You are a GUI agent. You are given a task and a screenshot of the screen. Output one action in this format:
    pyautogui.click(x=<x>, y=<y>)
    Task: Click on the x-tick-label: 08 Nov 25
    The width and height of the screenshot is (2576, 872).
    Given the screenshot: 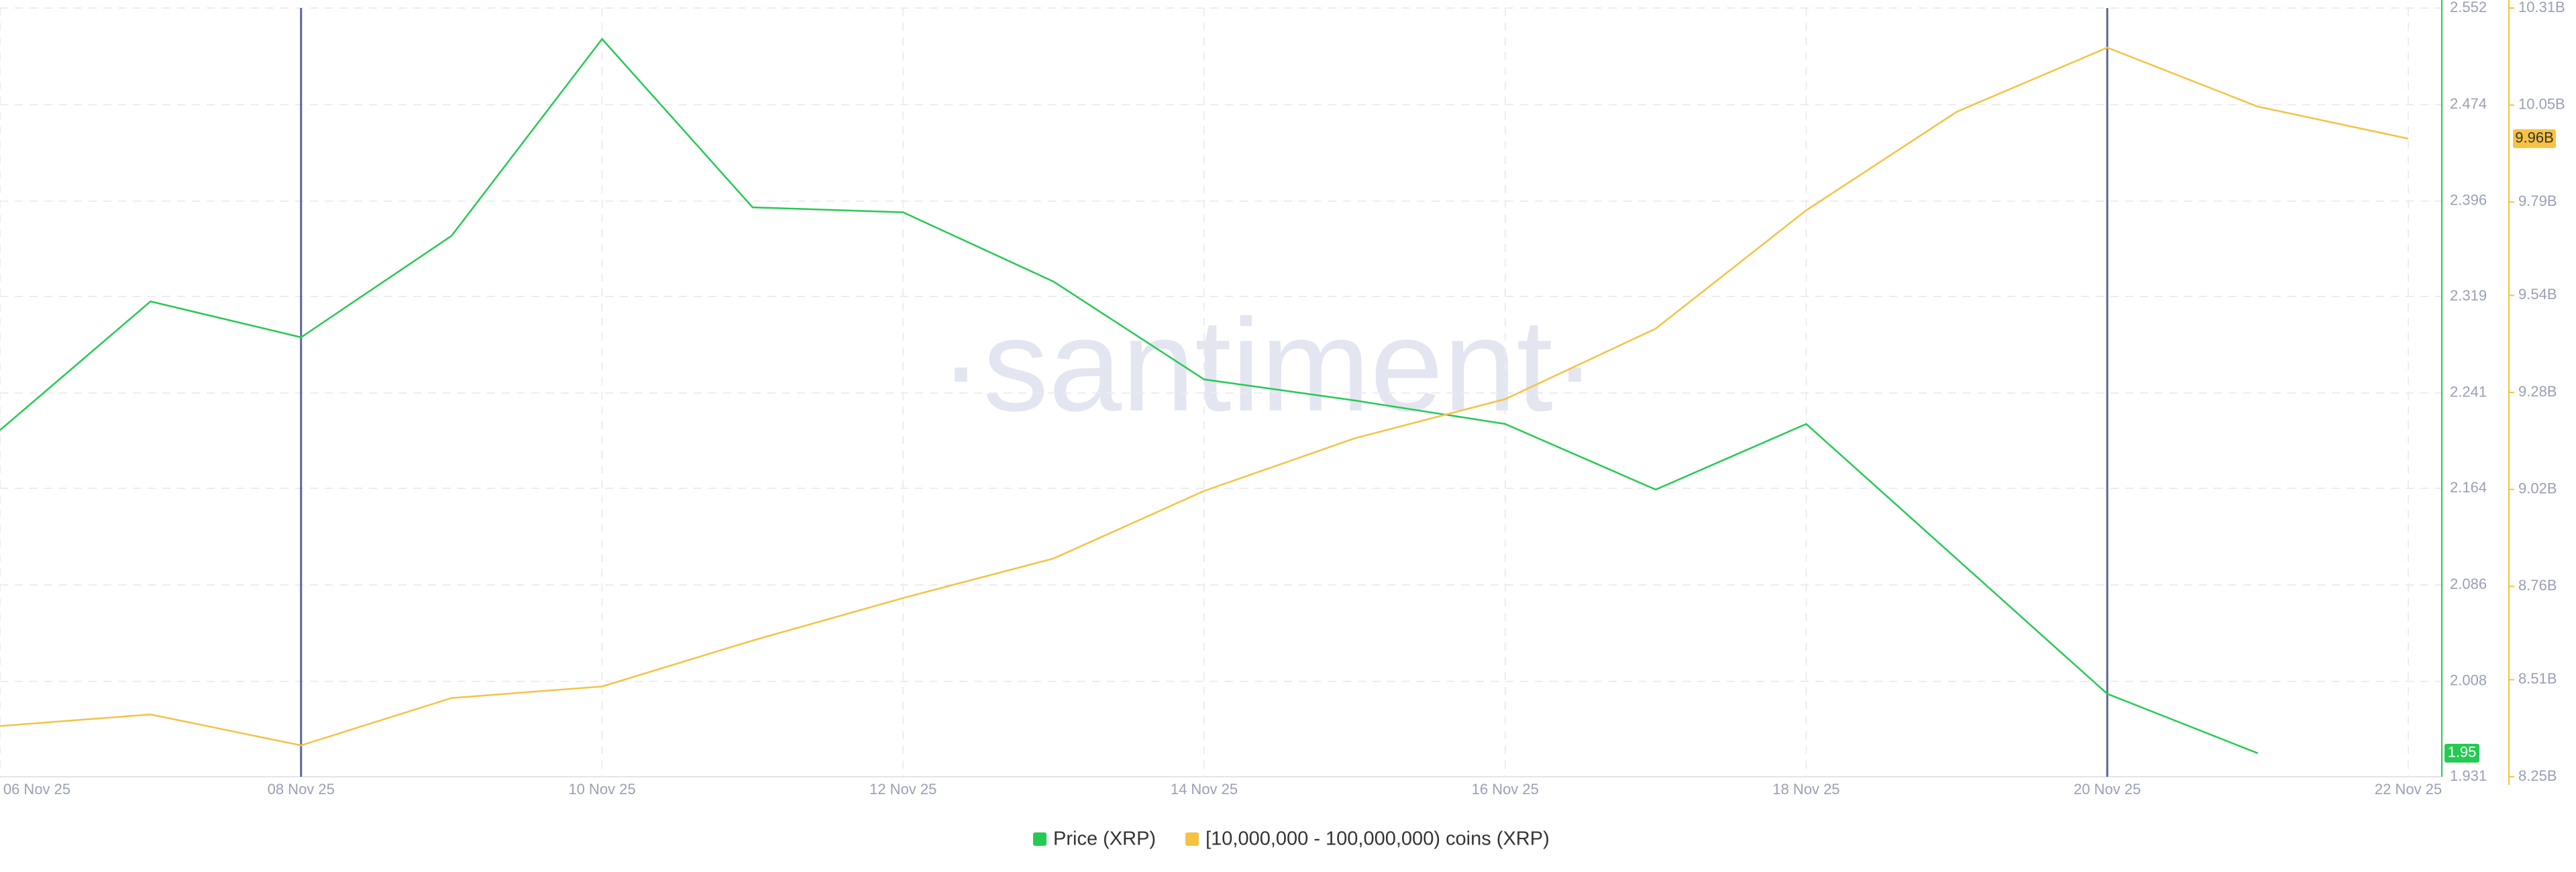 What is the action you would take?
    pyautogui.click(x=301, y=790)
    